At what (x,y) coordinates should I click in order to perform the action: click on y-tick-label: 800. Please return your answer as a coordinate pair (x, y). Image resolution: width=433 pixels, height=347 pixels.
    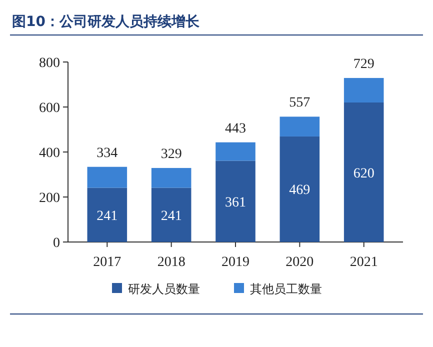
    Looking at the image, I should click on (49, 63).